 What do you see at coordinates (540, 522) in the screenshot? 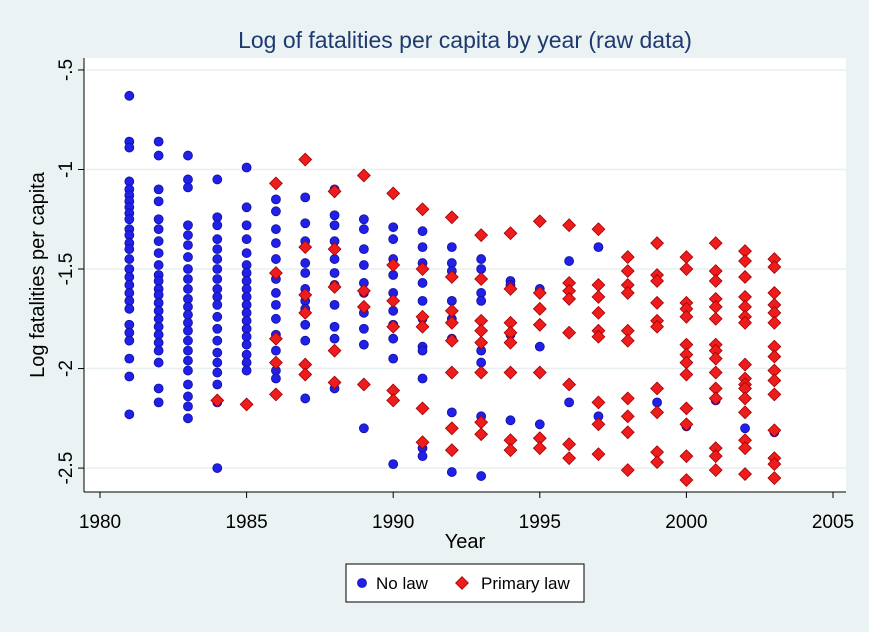
I see `x-tick-label: 1995` at bounding box center [540, 522].